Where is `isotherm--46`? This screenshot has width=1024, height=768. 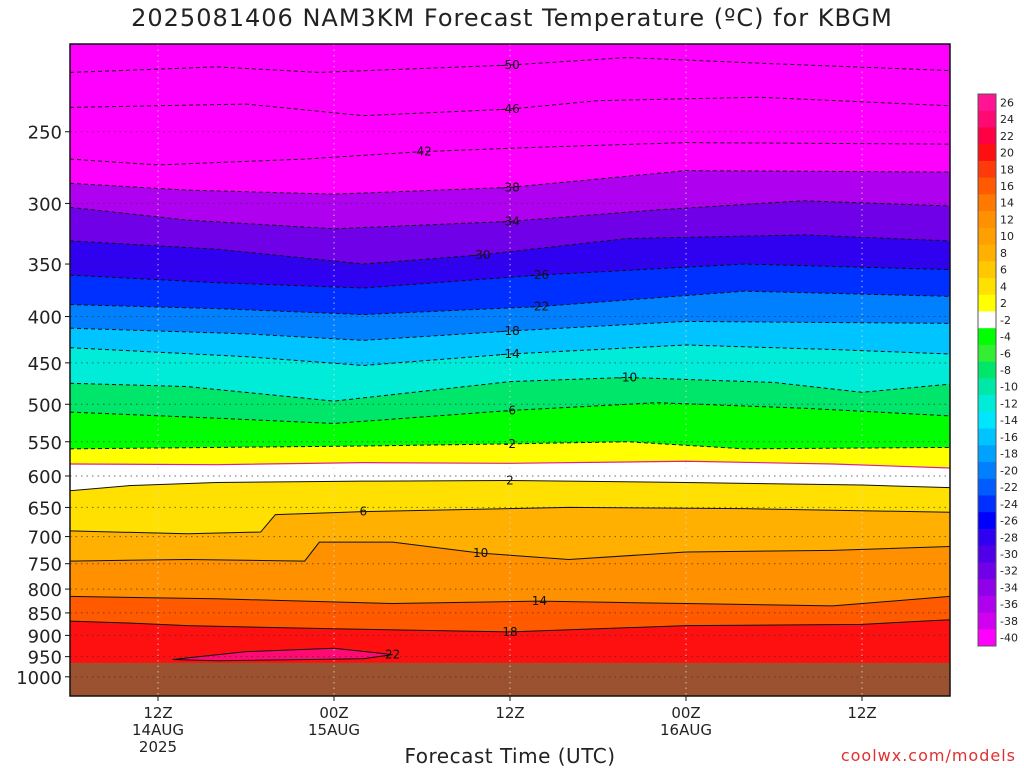
isotherm--46 is located at coordinates (510, 106).